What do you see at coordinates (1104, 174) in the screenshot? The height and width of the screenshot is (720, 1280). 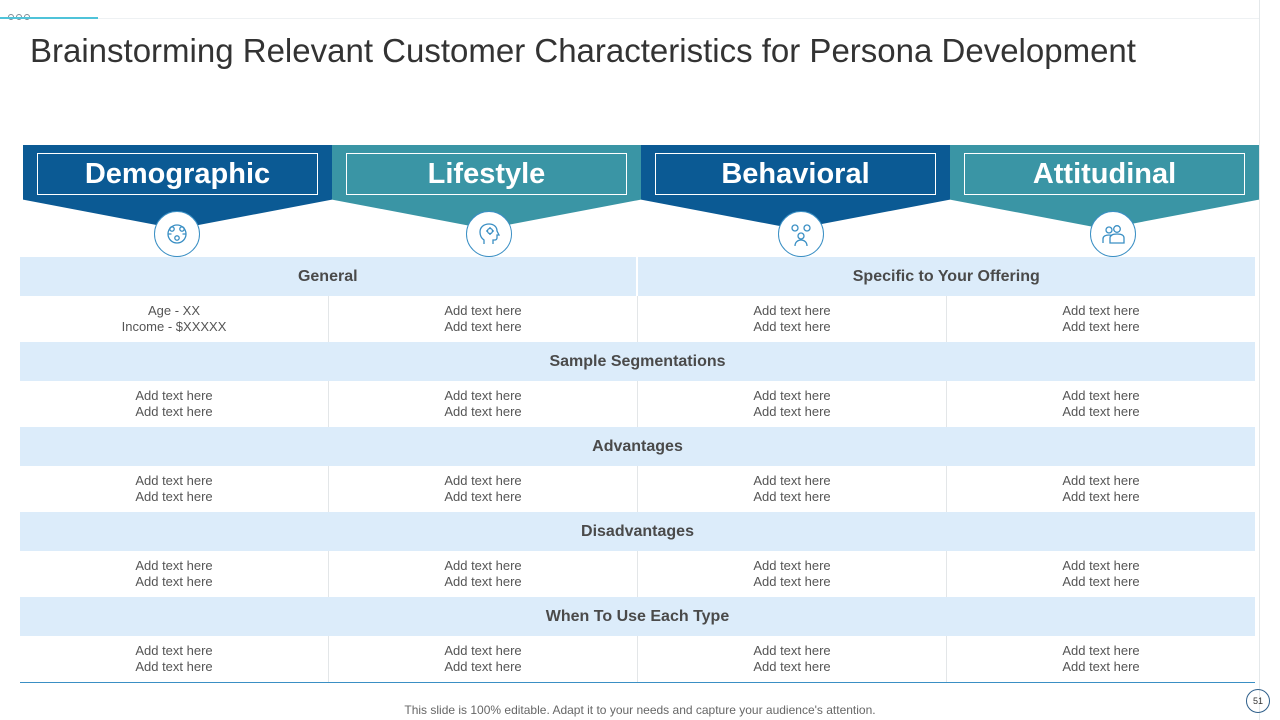 I see `header-label: Attitudinal` at bounding box center [1104, 174].